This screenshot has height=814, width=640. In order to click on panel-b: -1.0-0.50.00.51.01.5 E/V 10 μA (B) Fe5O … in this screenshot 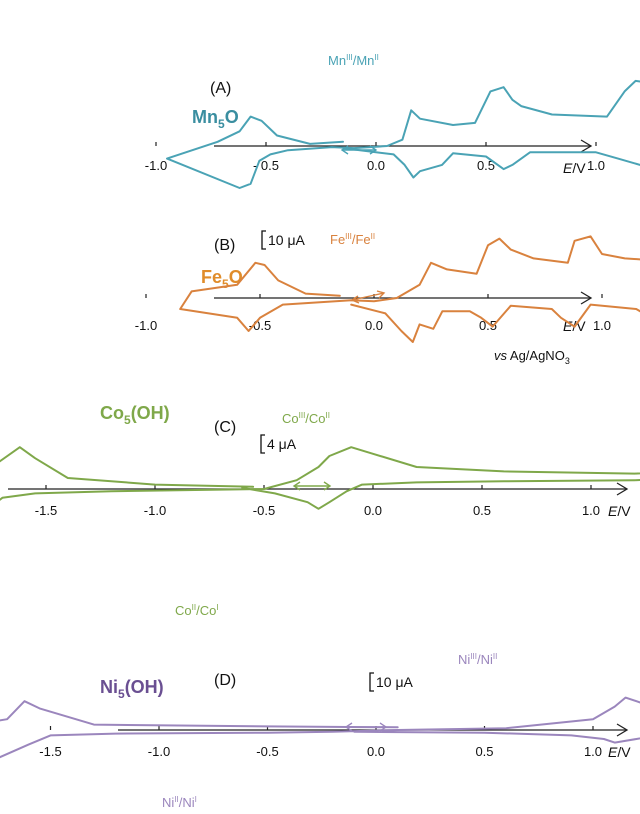, I will do `click(387, 298)`.